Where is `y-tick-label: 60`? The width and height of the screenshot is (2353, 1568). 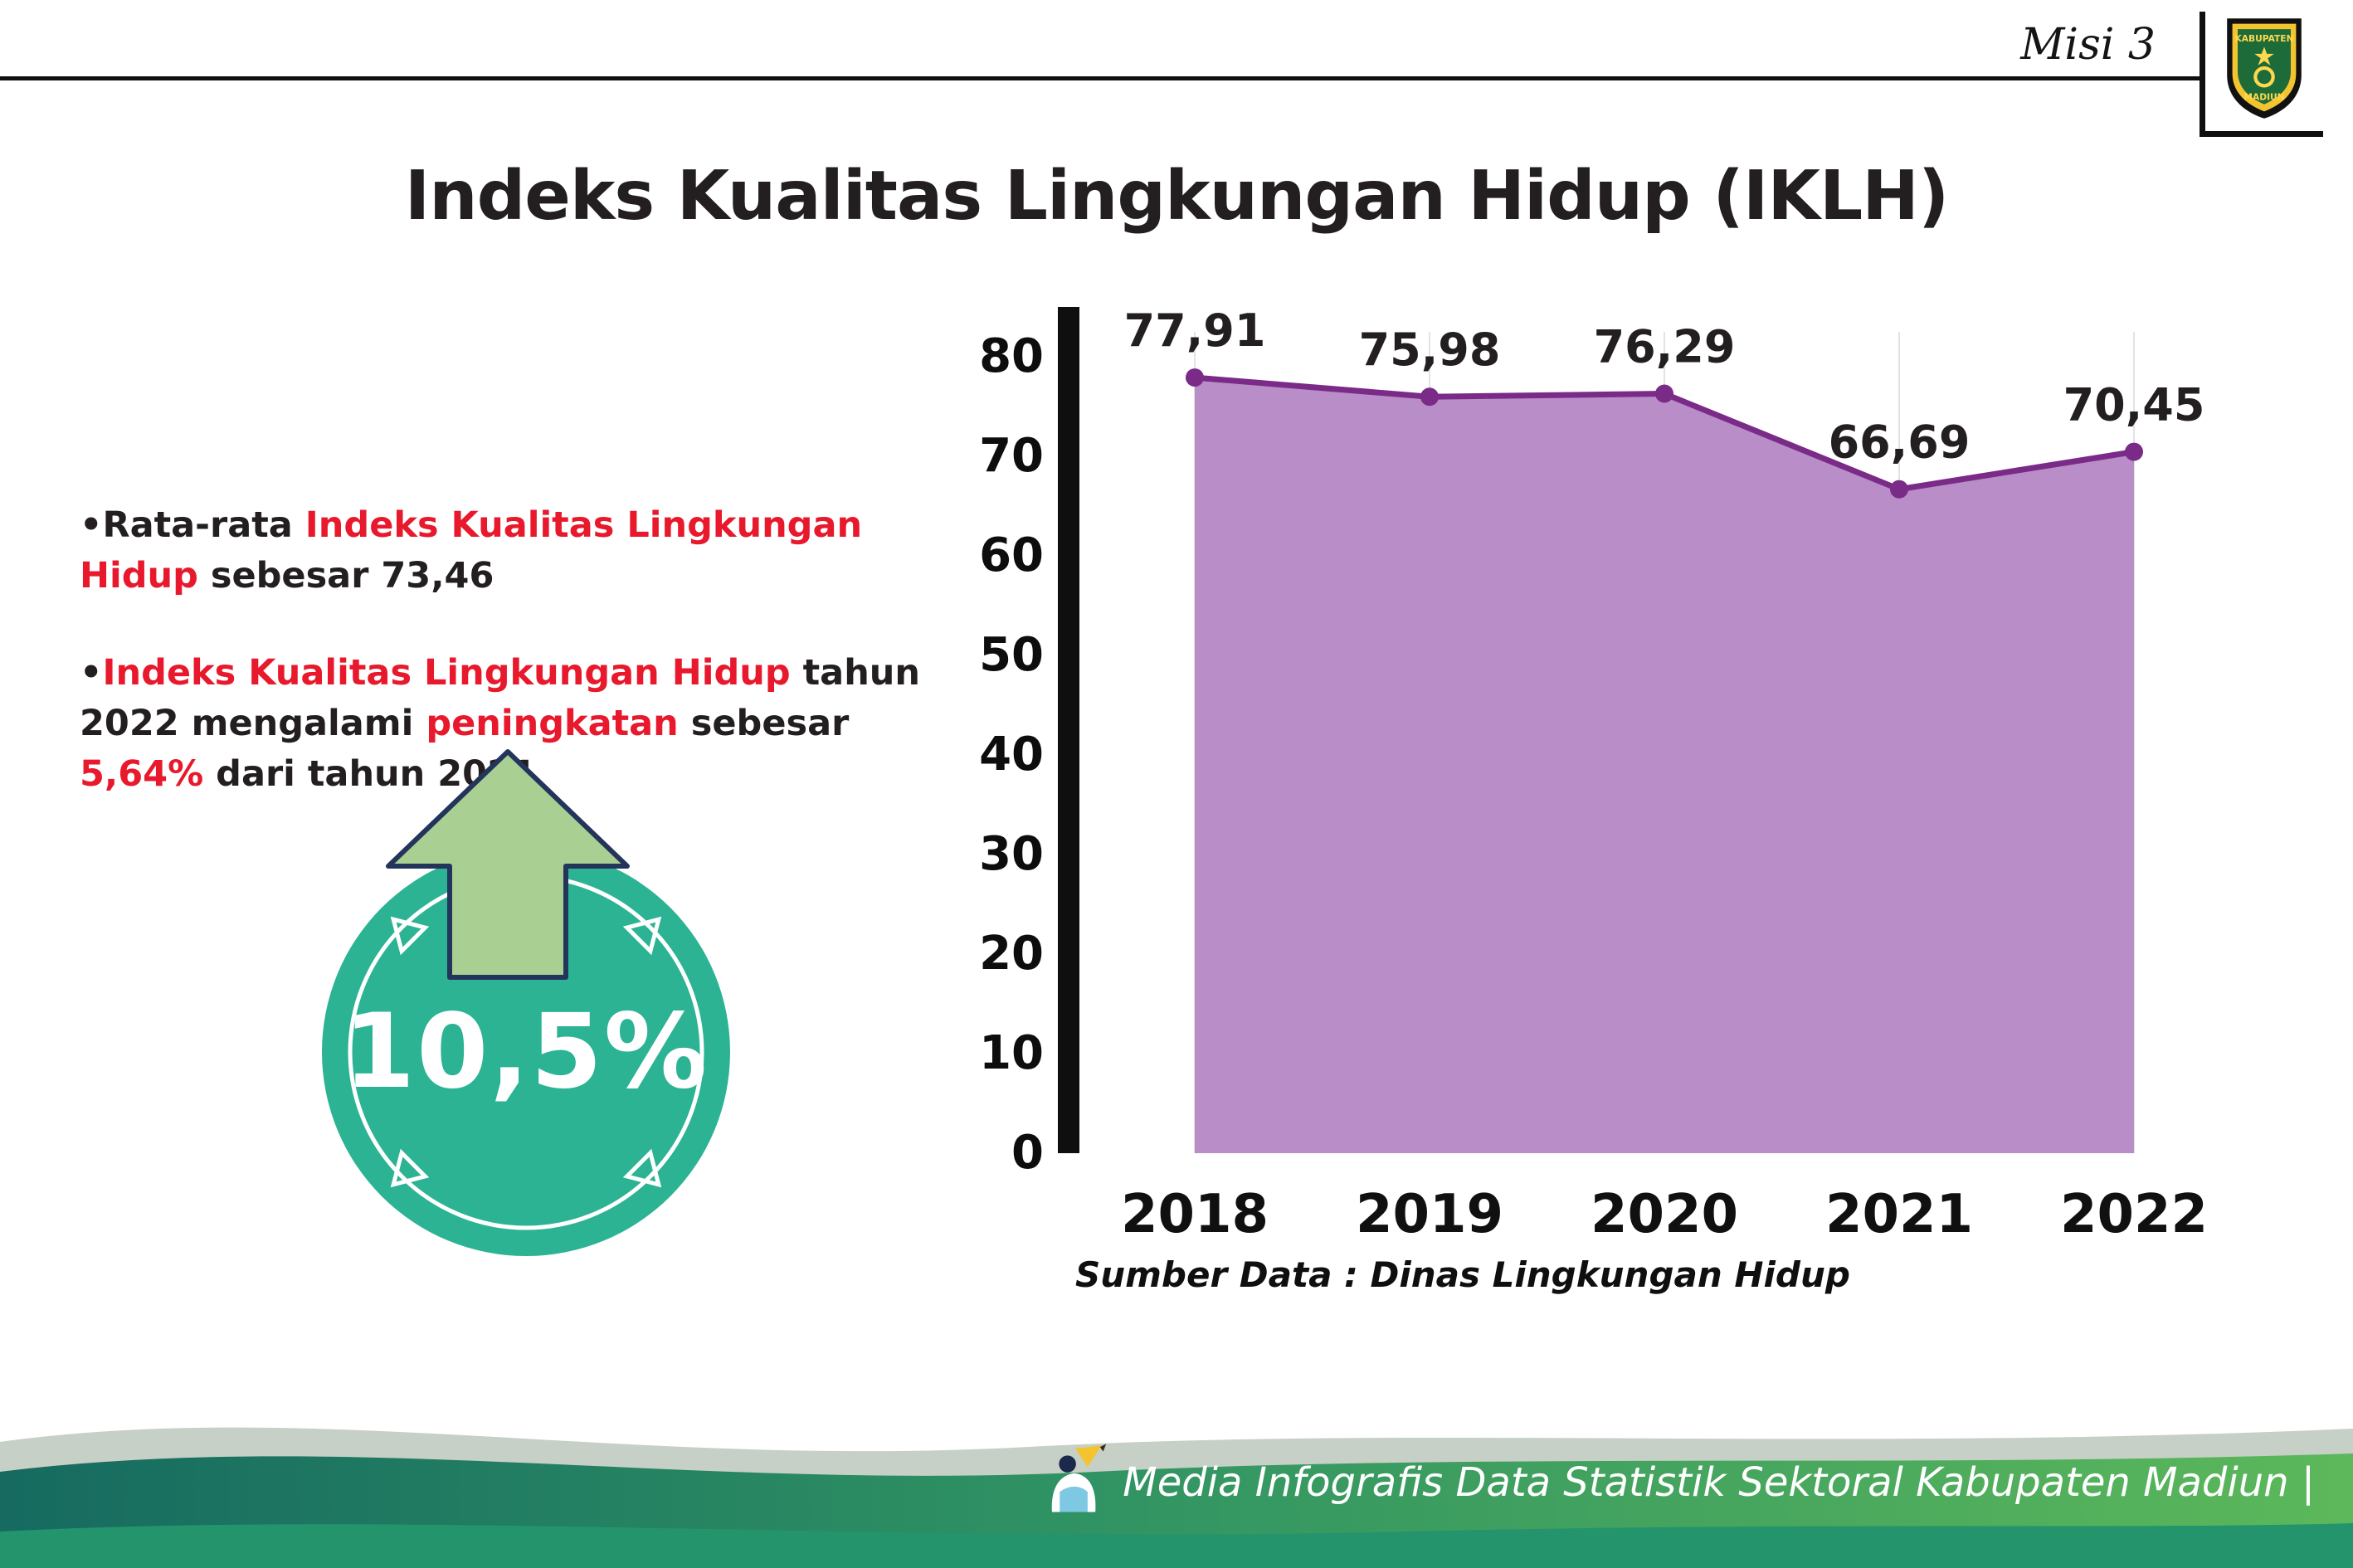 y-tick-label: 60 is located at coordinates (1011, 555).